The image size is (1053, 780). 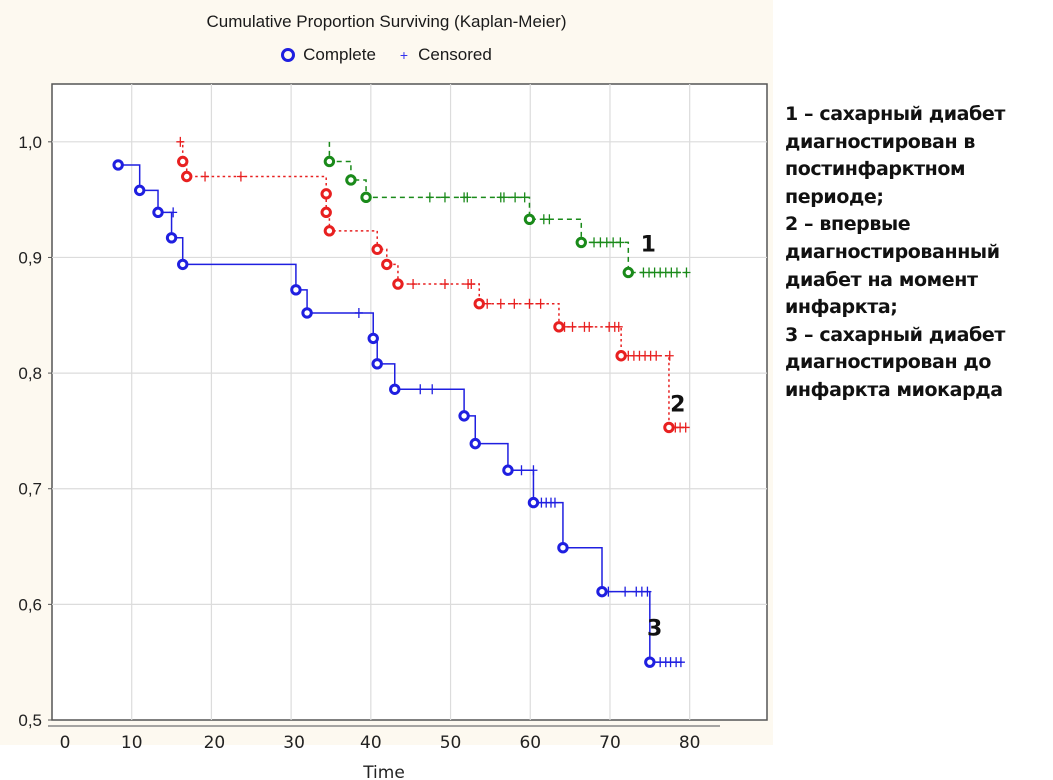 I want to click on x-axis: 0 10 20 30 40 50 60 70 80, so click(x=384, y=739).